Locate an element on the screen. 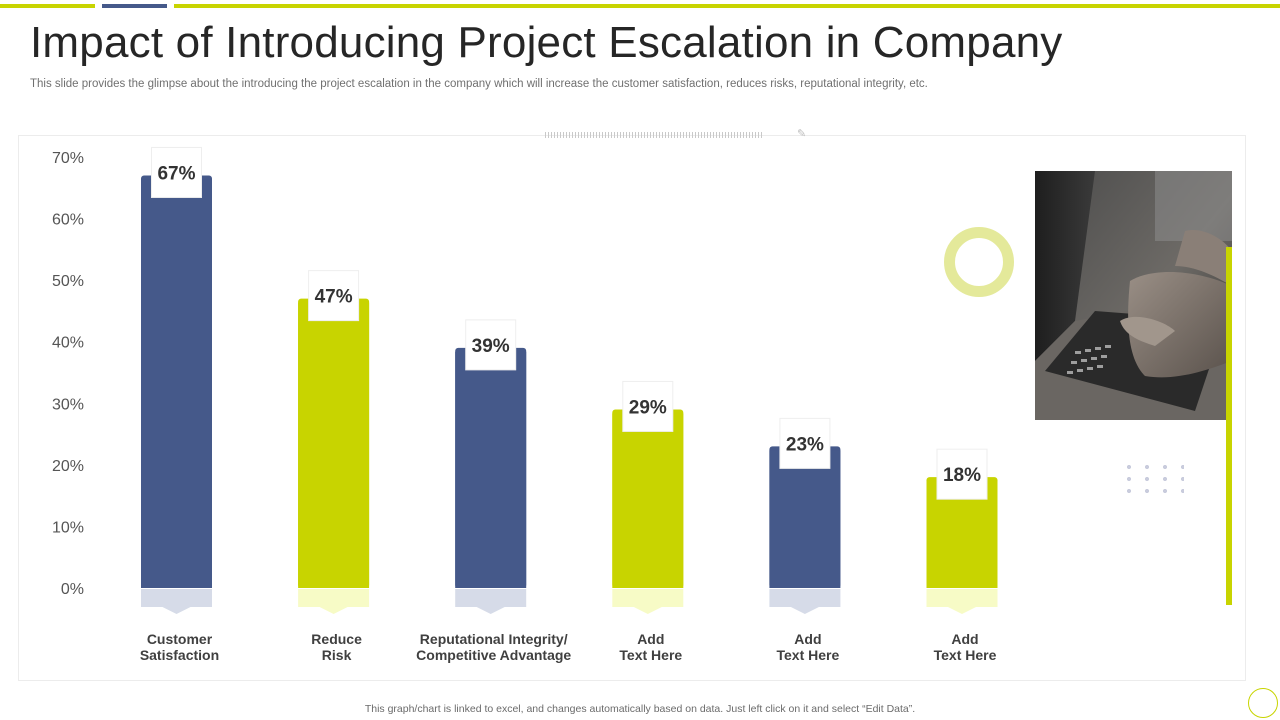 This screenshot has height=720, width=1280. data-label: 29% is located at coordinates (648, 407).